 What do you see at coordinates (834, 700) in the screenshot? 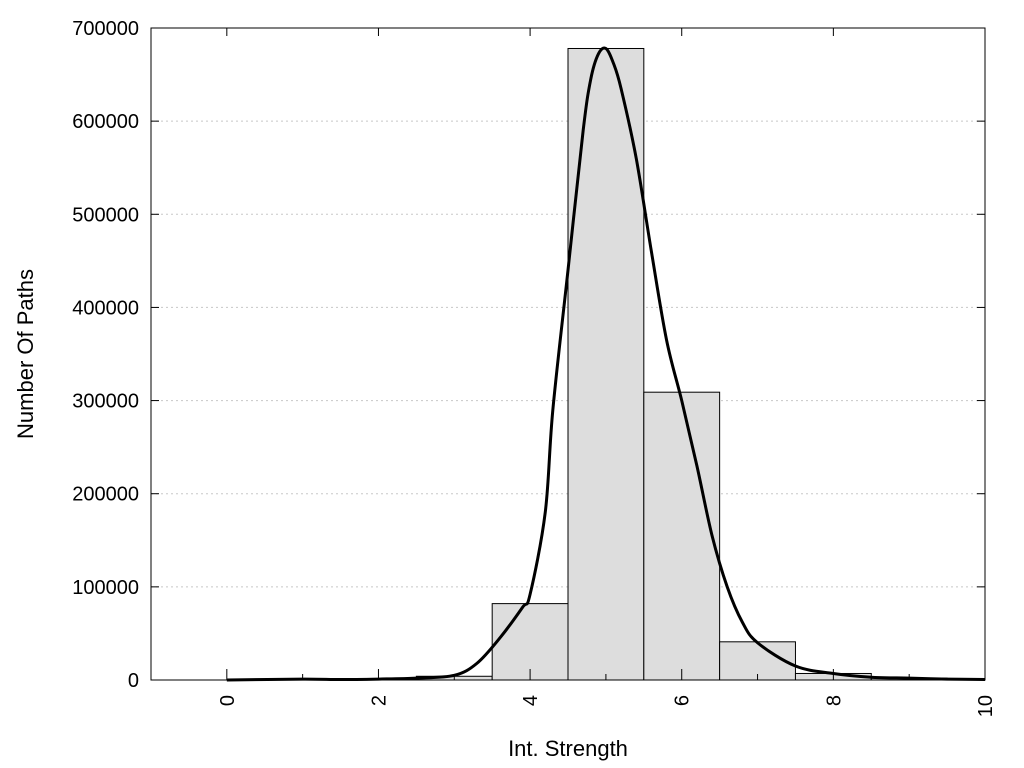
I see `x-tick-label: 8` at bounding box center [834, 700].